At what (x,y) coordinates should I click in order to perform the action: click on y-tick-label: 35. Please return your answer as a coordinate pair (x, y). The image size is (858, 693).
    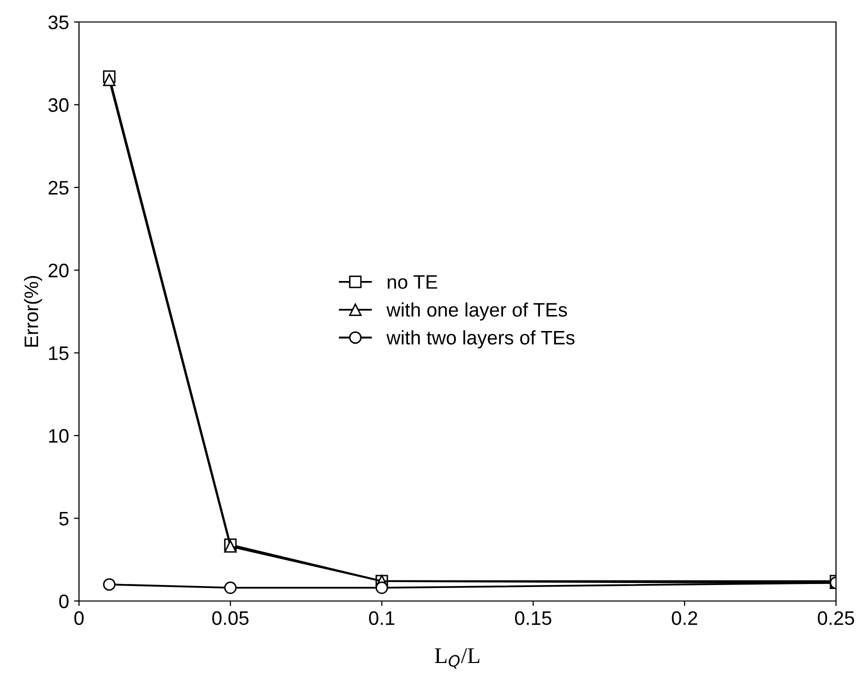
    Looking at the image, I should click on (58, 22).